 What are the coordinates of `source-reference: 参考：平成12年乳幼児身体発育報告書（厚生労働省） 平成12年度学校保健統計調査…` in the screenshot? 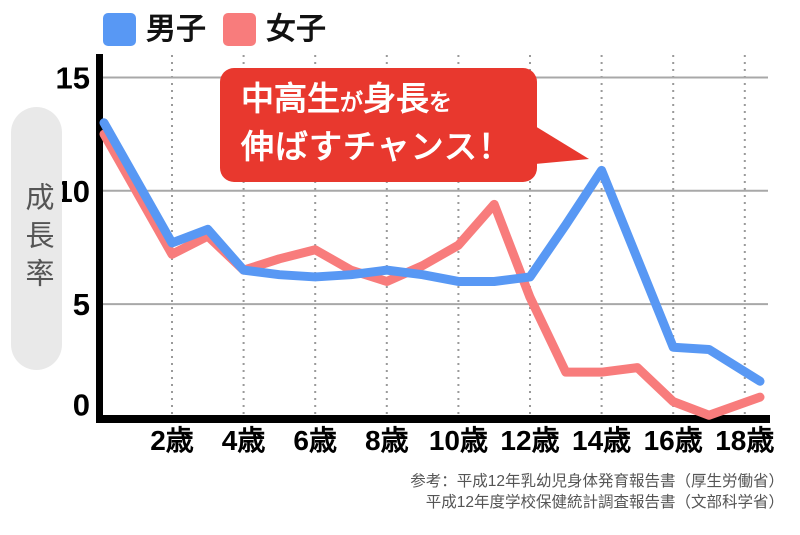 It's located at (597, 492).